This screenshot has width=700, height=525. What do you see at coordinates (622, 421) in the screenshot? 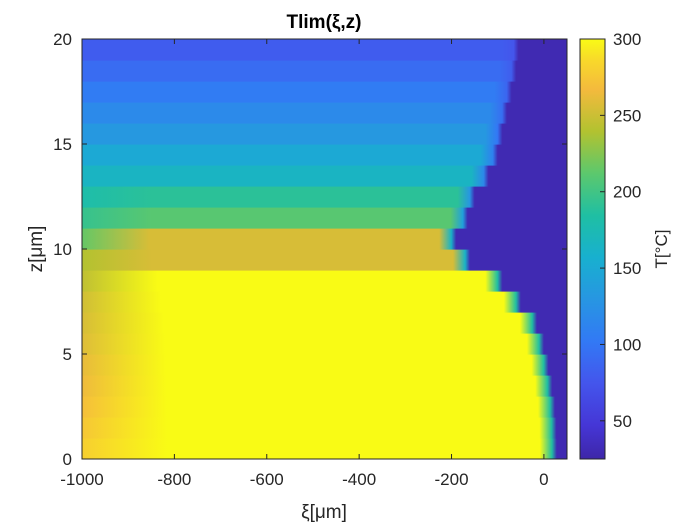
I see `colorbar-tick-label: 50` at bounding box center [622, 421].